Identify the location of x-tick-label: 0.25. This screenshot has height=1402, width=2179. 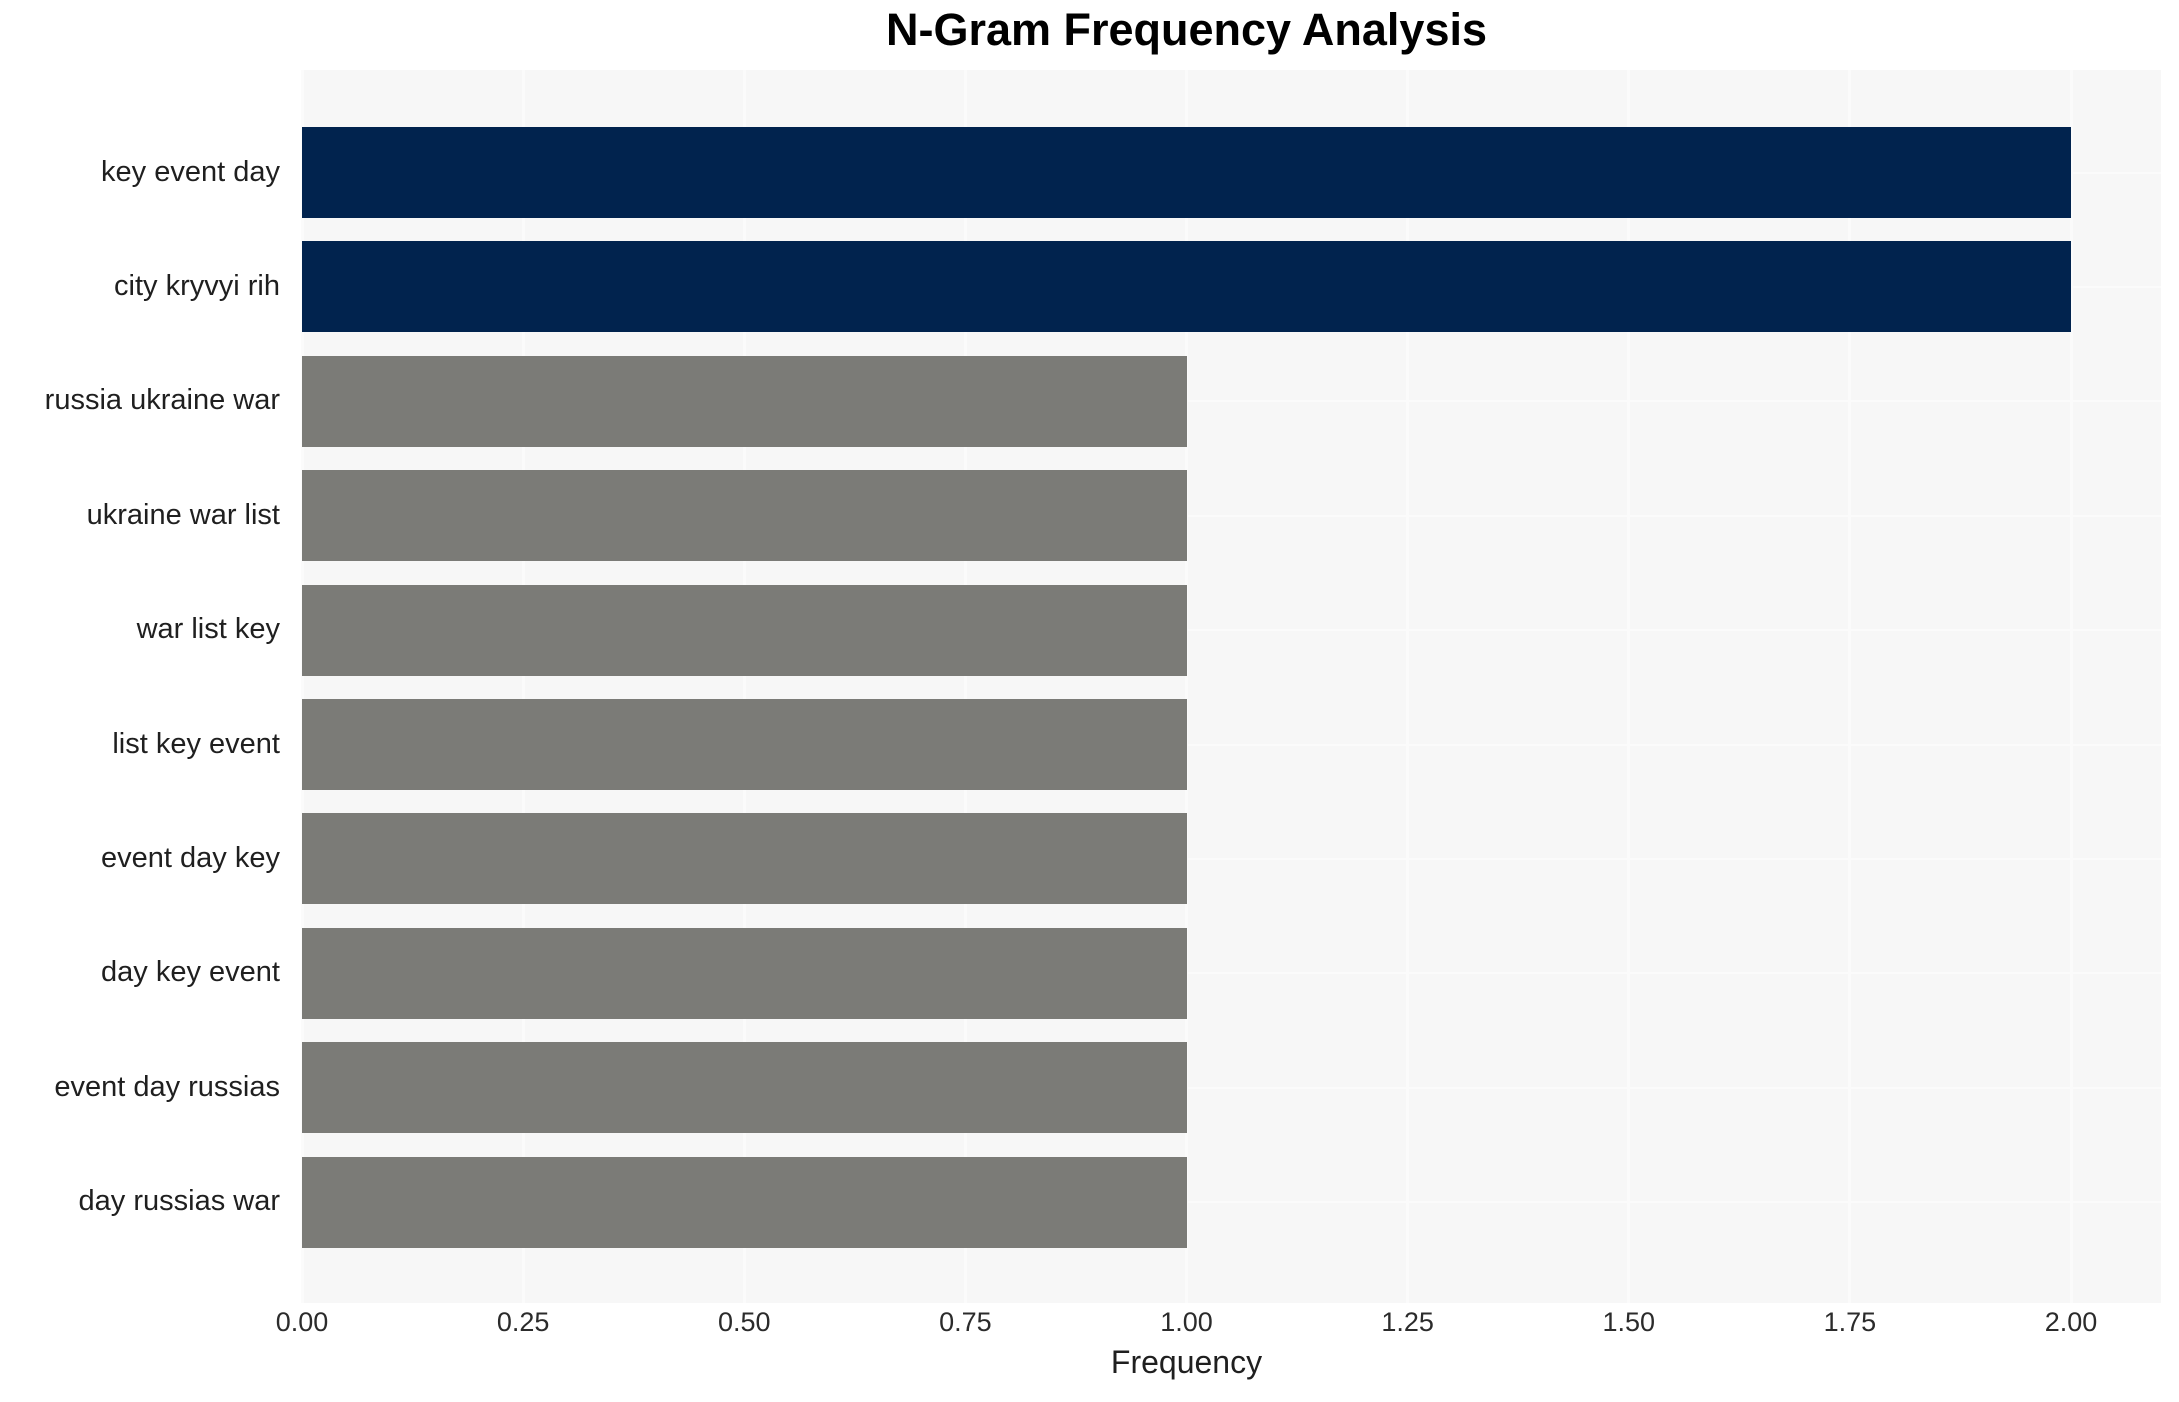
(523, 1322).